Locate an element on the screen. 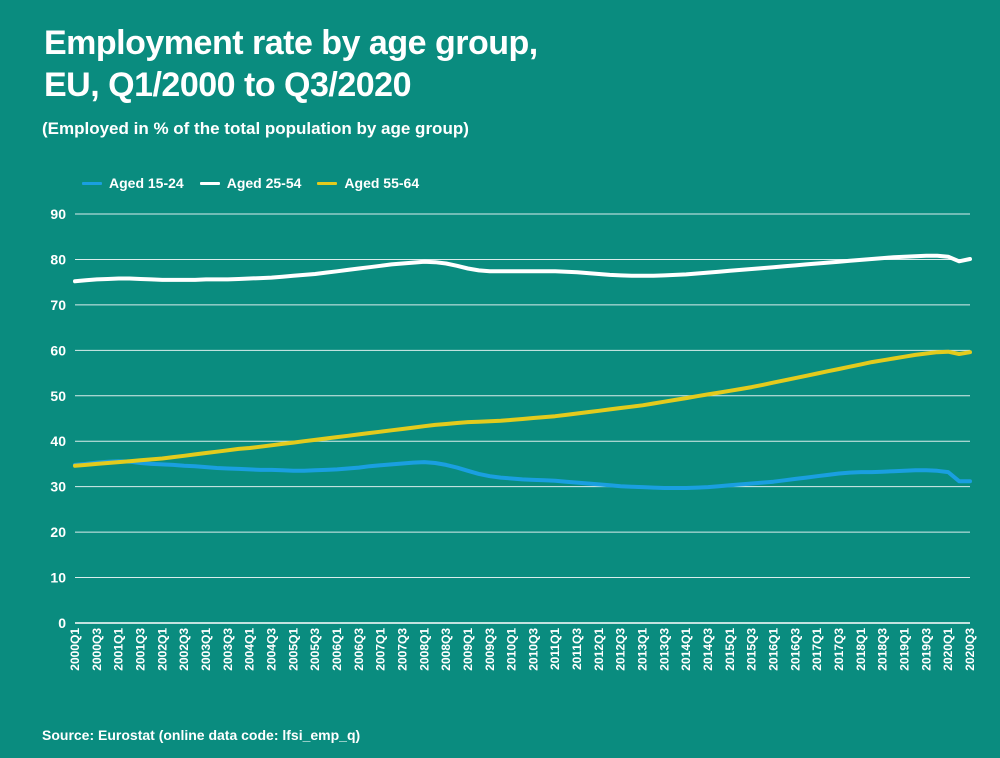 This screenshot has height=758, width=1000. legend-item-aged-55-64: Aged 55-64 is located at coordinates (368, 183).